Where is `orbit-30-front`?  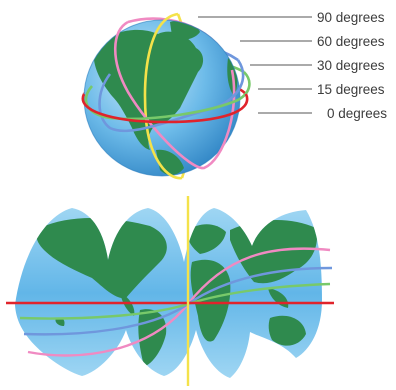 orbit-30-front is located at coordinates (171, 96).